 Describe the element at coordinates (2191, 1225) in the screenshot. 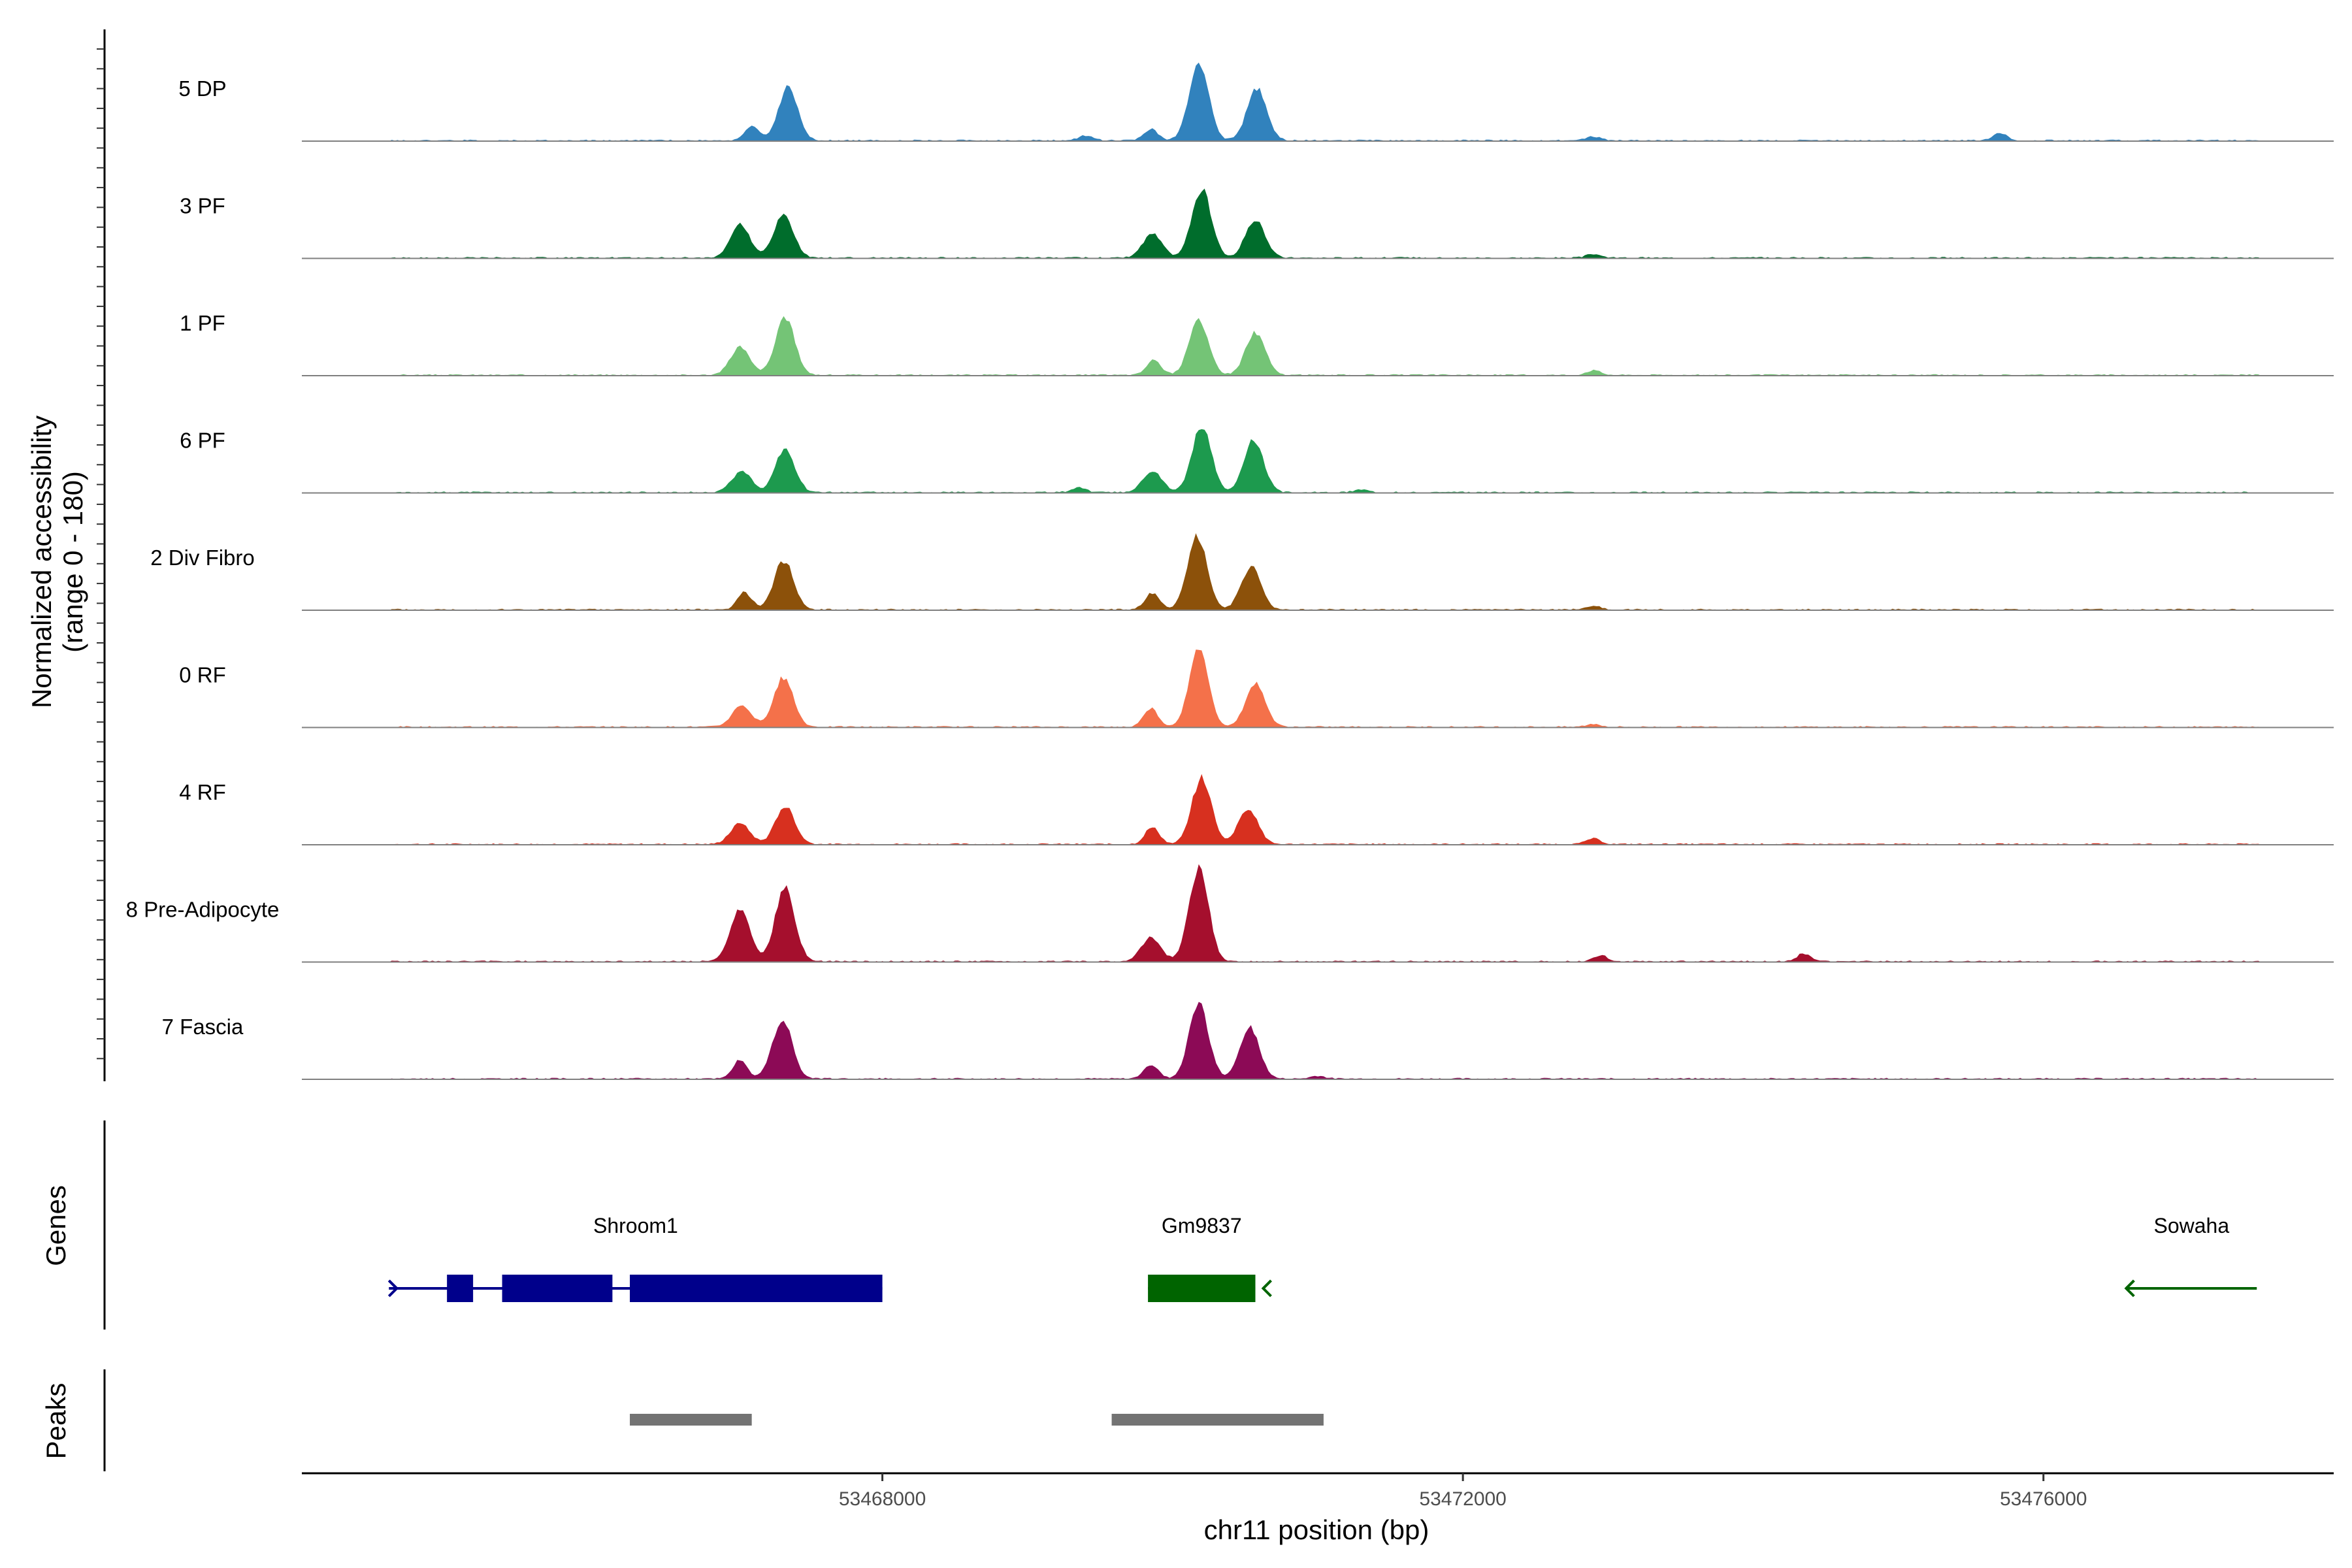

I see `gene-label: Sowaha` at that location.